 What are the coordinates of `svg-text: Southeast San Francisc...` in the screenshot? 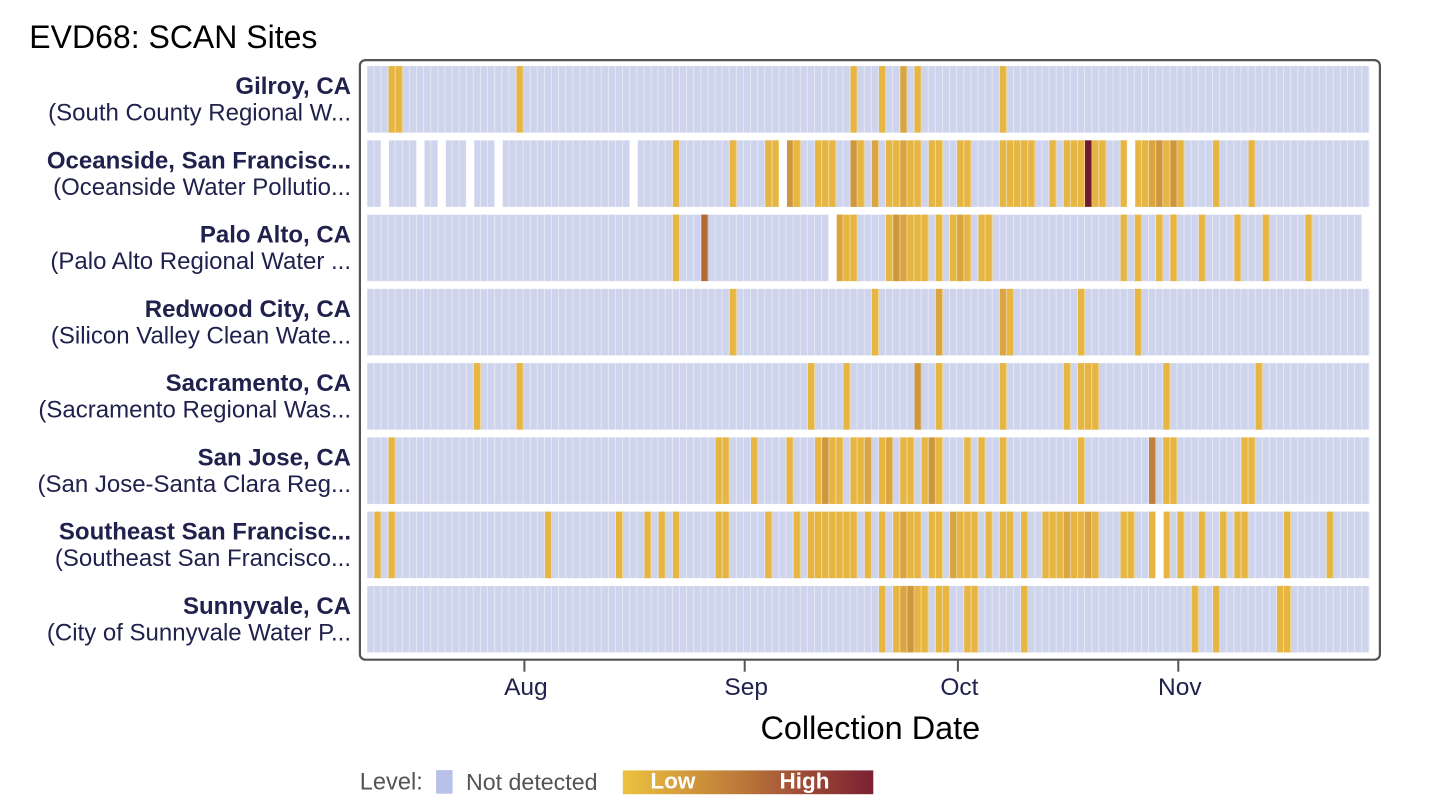 It's located at (205, 532).